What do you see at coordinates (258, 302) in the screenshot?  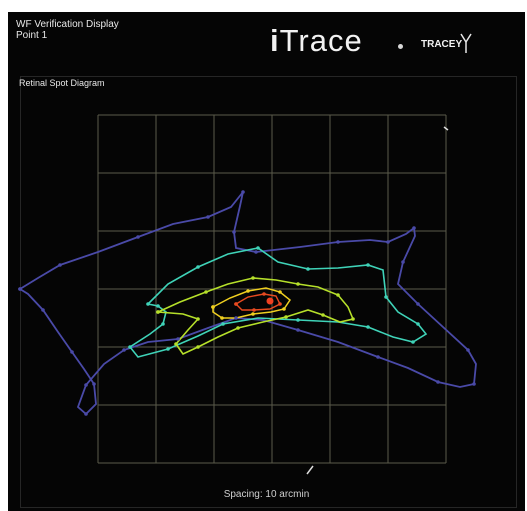 I see `red-trace` at bounding box center [258, 302].